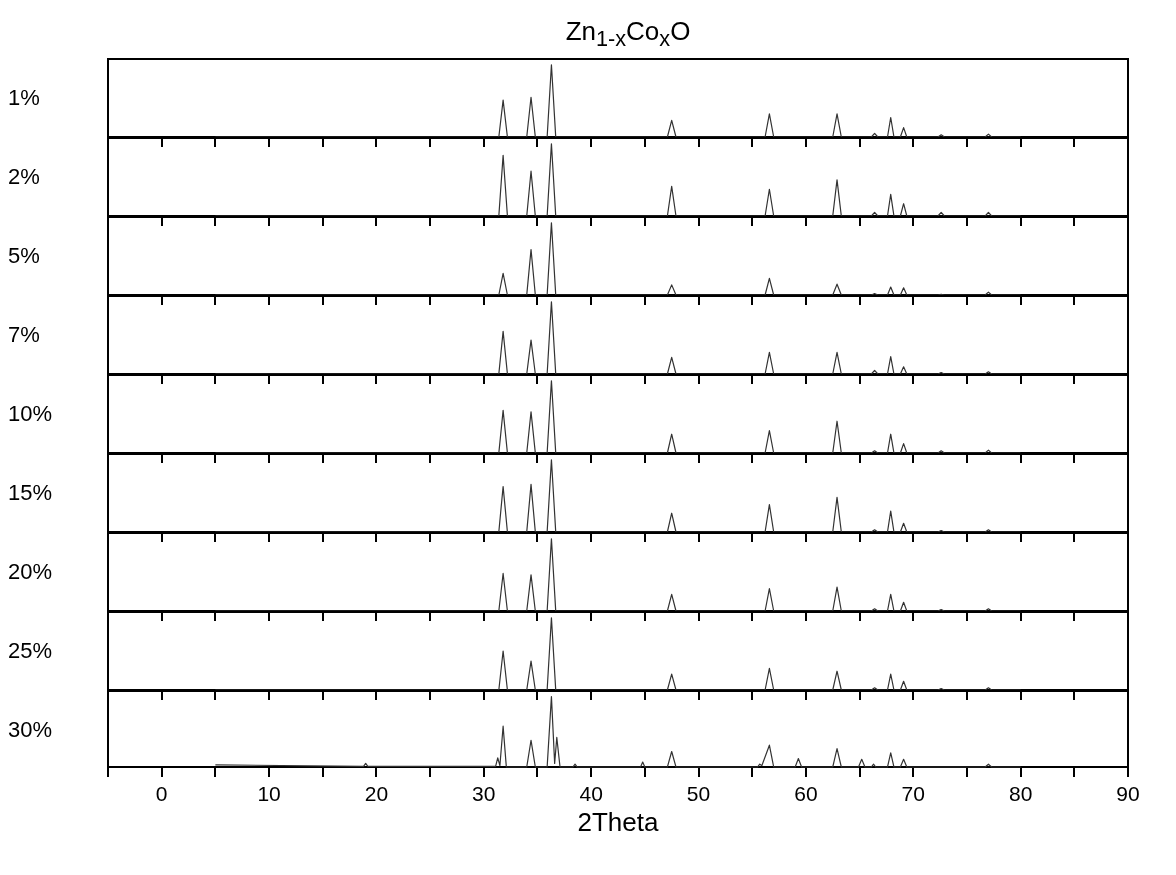 The image size is (1176, 875). Describe the element at coordinates (30, 729) in the screenshot. I see `y-axis-title: 30%` at that location.